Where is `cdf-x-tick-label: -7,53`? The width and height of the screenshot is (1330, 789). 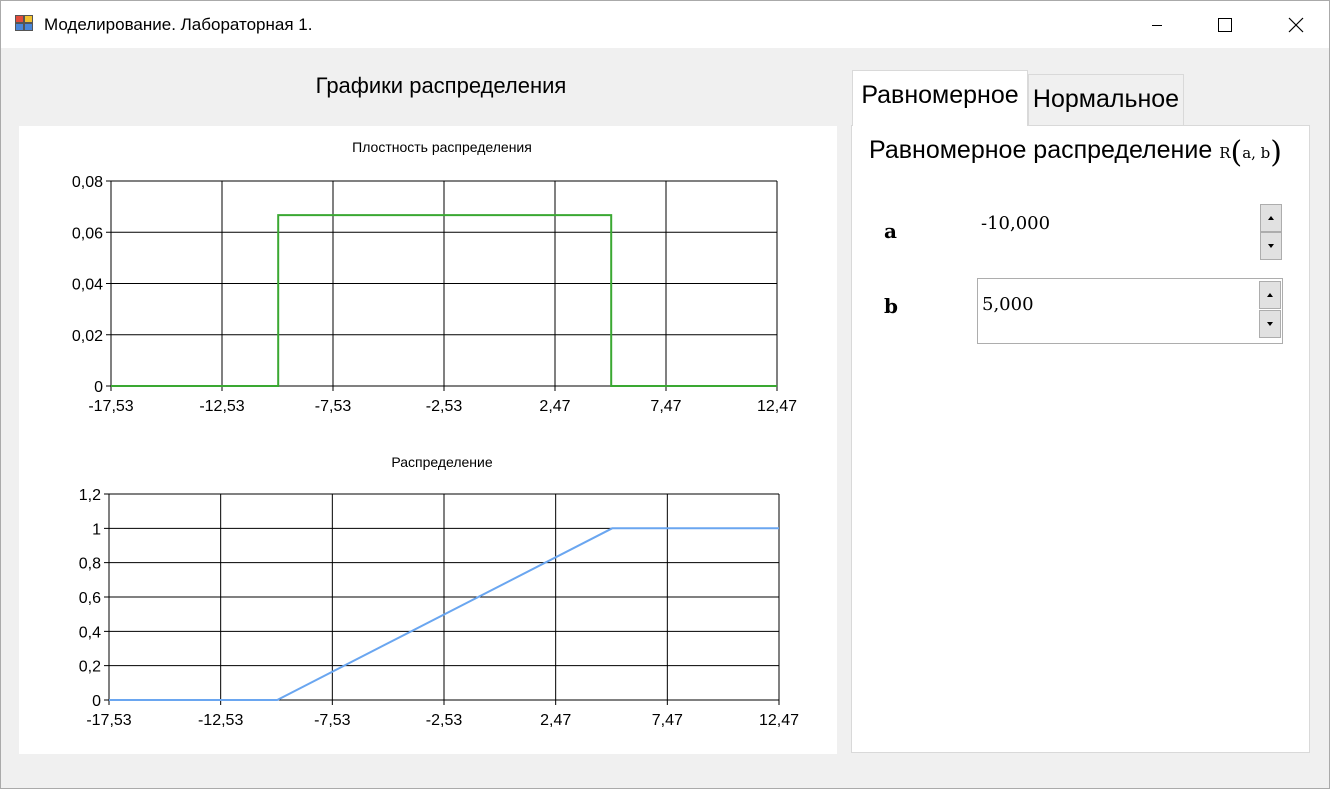 cdf-x-tick-label: -7,53 is located at coordinates (332, 720).